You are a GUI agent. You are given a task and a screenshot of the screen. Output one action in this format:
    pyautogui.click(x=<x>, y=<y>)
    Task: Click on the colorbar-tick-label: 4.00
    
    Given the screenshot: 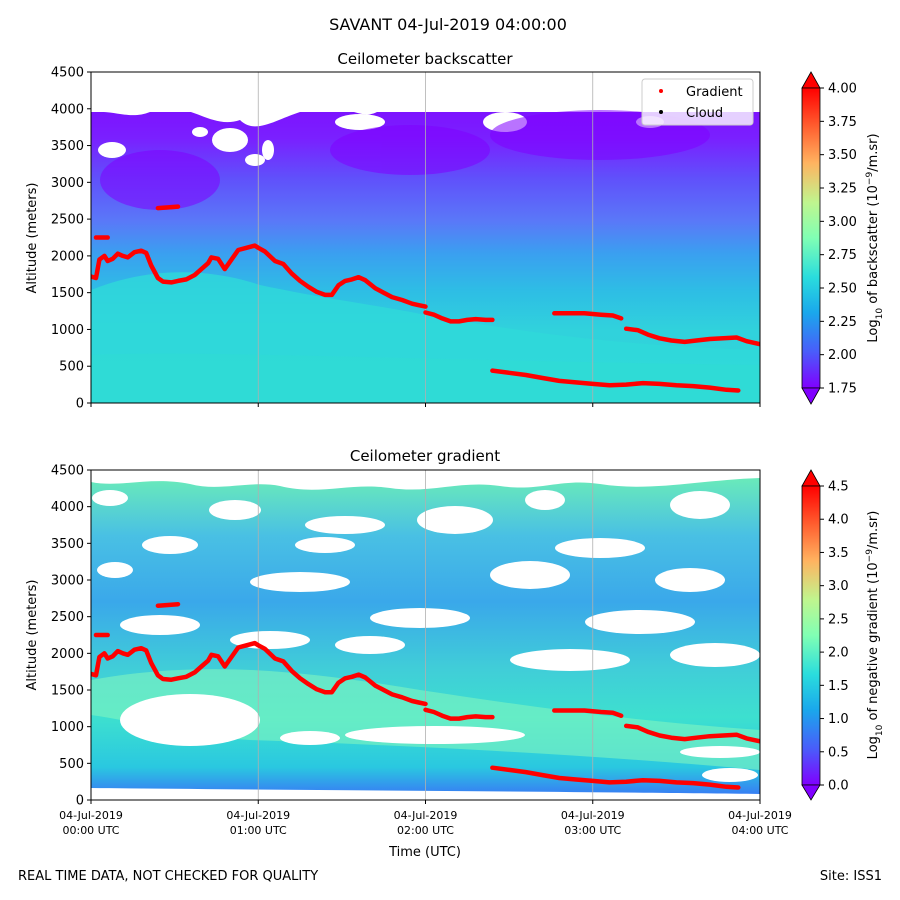 What is the action you would take?
    pyautogui.click(x=842, y=89)
    